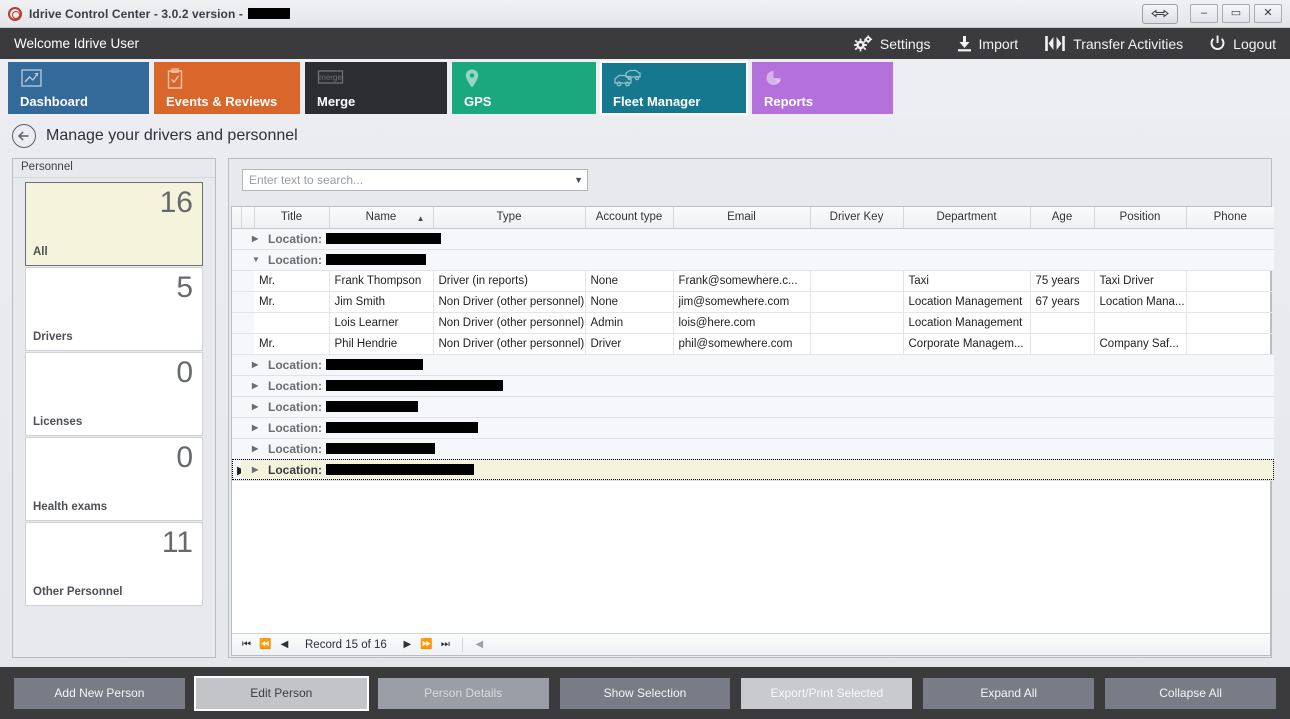 Image resolution: width=1290 pixels, height=719 pixels. What do you see at coordinates (78, 592) in the screenshot?
I see `sidebar-card-other-personnel-label: Other Personnel` at bounding box center [78, 592].